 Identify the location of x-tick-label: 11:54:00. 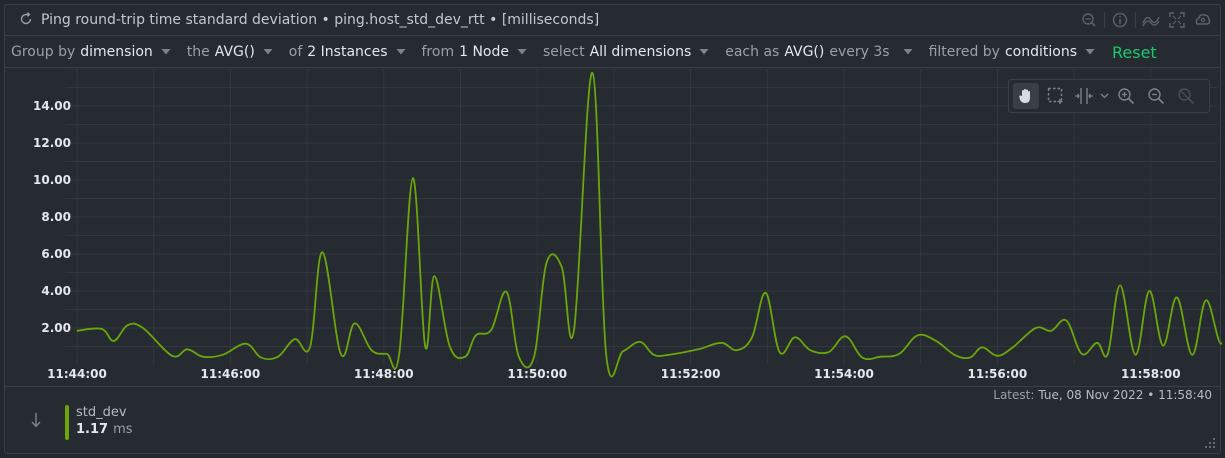
(844, 374).